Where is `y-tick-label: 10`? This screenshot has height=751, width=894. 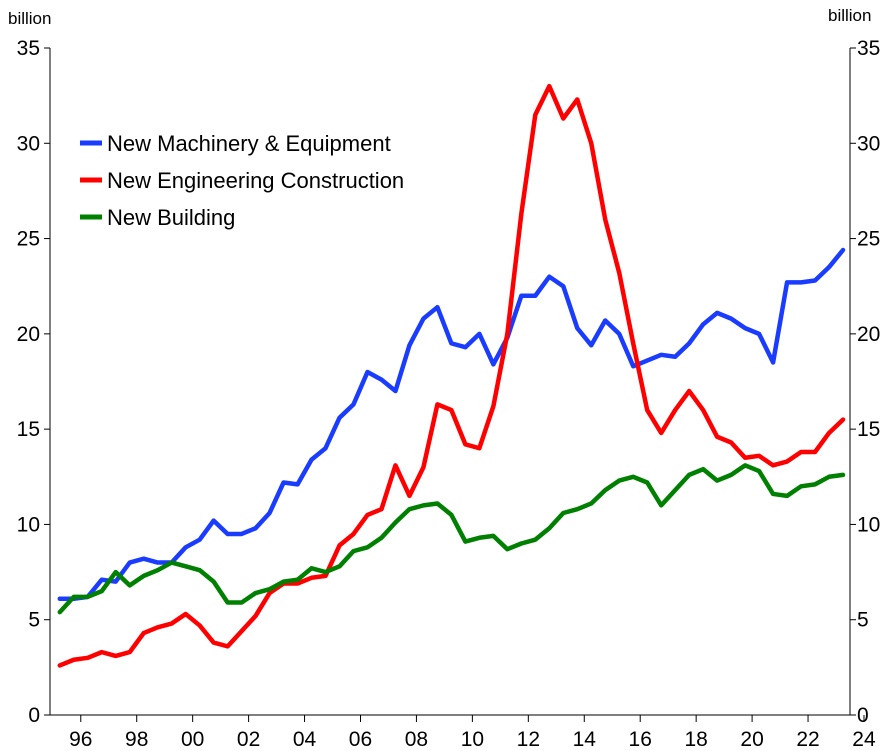
y-tick-label: 10 is located at coordinates (28, 524).